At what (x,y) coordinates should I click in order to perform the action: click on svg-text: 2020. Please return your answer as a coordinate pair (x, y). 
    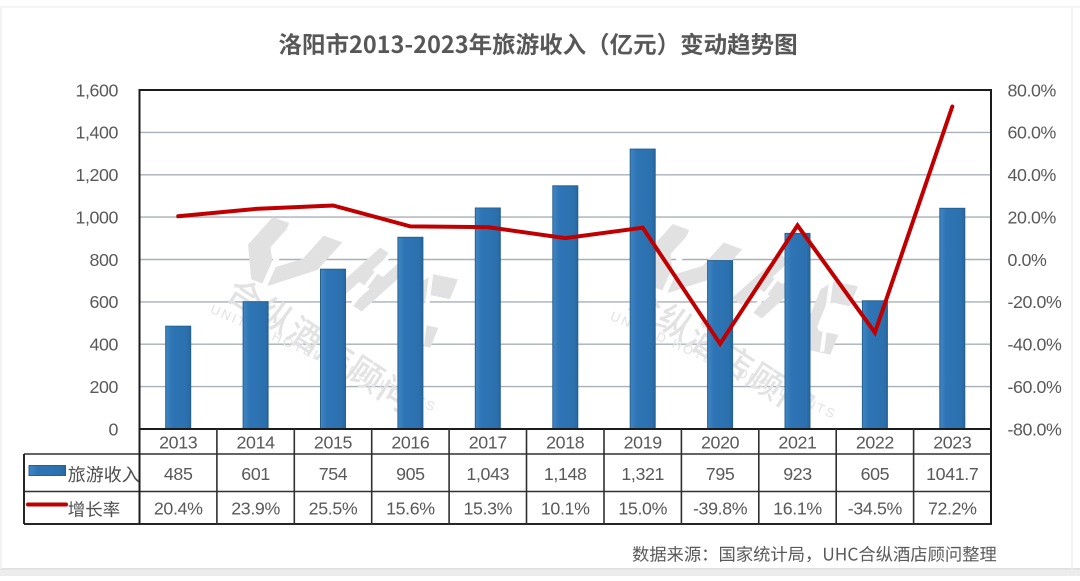
    Looking at the image, I should click on (720, 443).